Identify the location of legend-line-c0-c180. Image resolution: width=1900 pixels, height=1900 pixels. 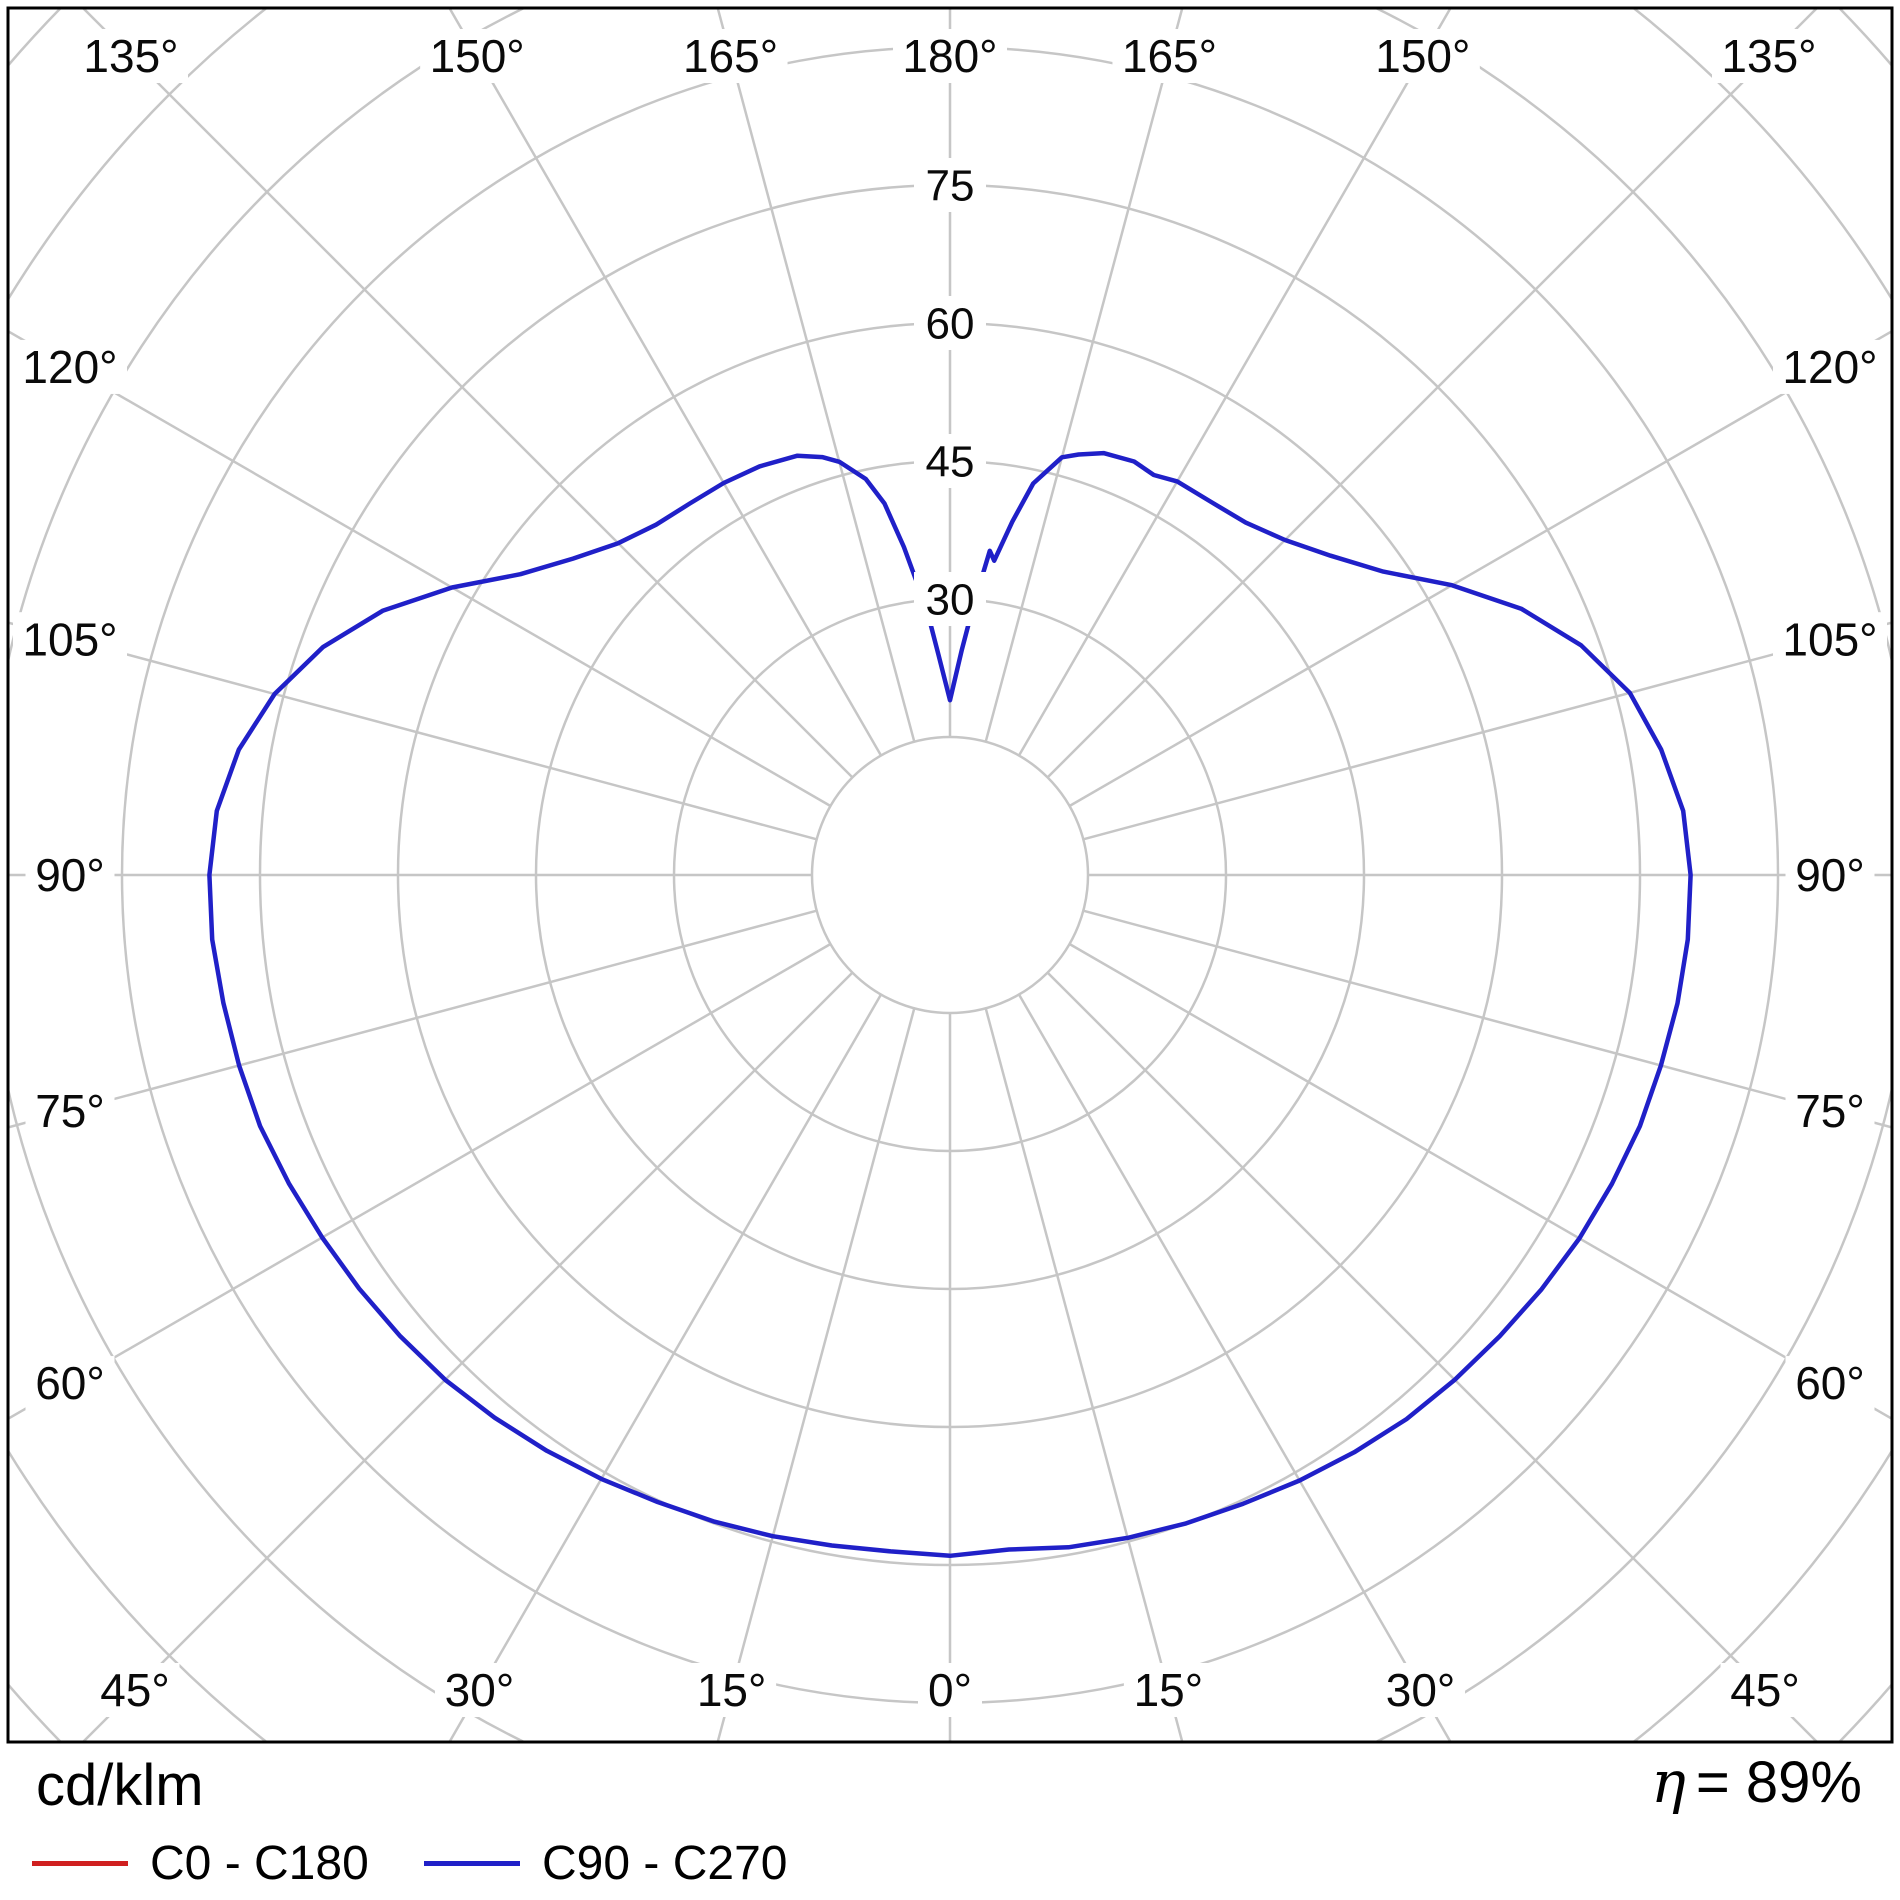
(80, 1863).